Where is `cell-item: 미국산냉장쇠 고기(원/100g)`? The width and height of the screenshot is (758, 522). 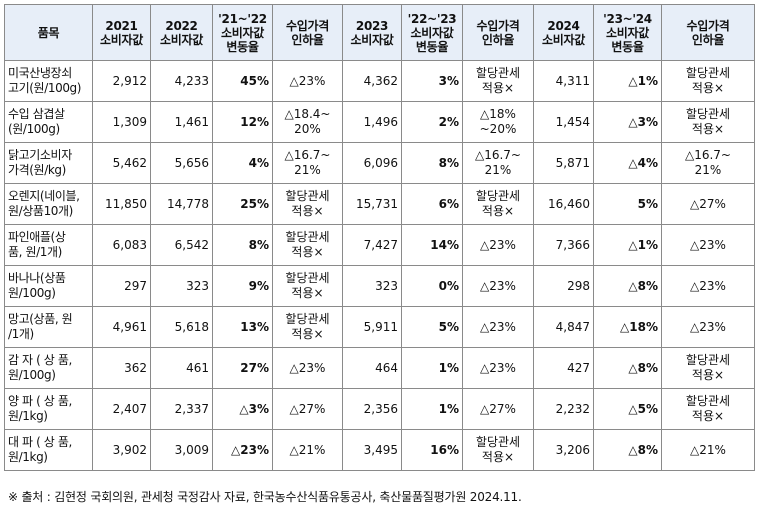 cell-item: 미국산냉장쇠 고기(원/100g) is located at coordinates (48, 81).